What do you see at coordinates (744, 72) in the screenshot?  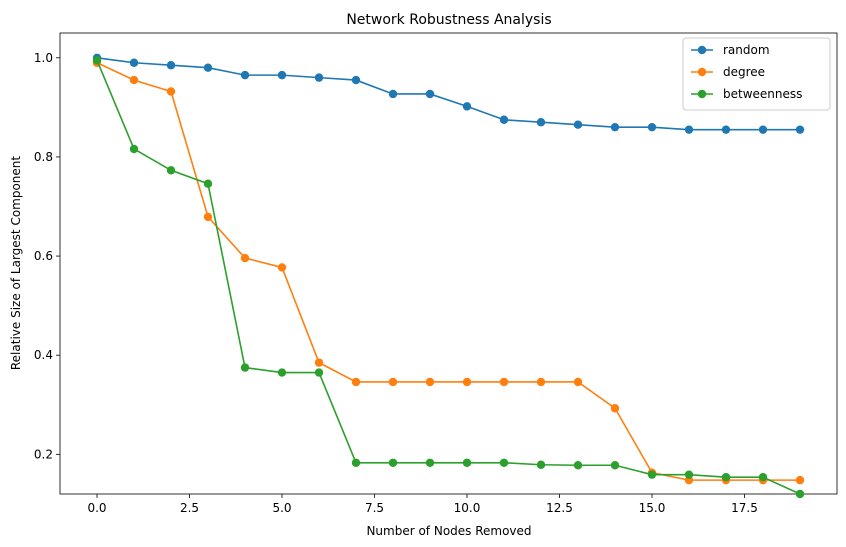 I see `legend-label: degree` at bounding box center [744, 72].